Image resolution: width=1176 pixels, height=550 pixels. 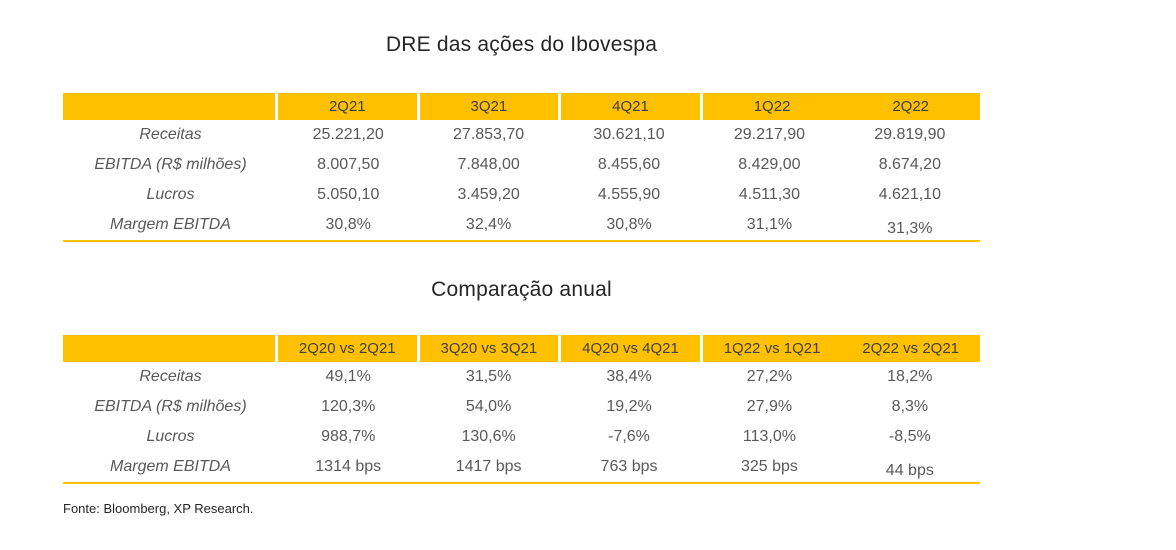 What do you see at coordinates (521, 289) in the screenshot?
I see `comparison-table-title: Comparação anual` at bounding box center [521, 289].